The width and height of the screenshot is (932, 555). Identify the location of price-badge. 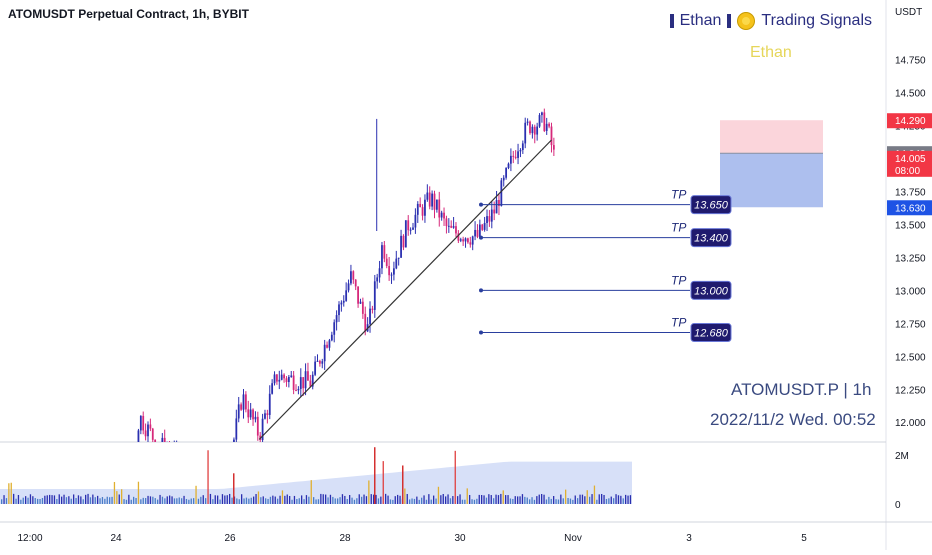
(909, 121).